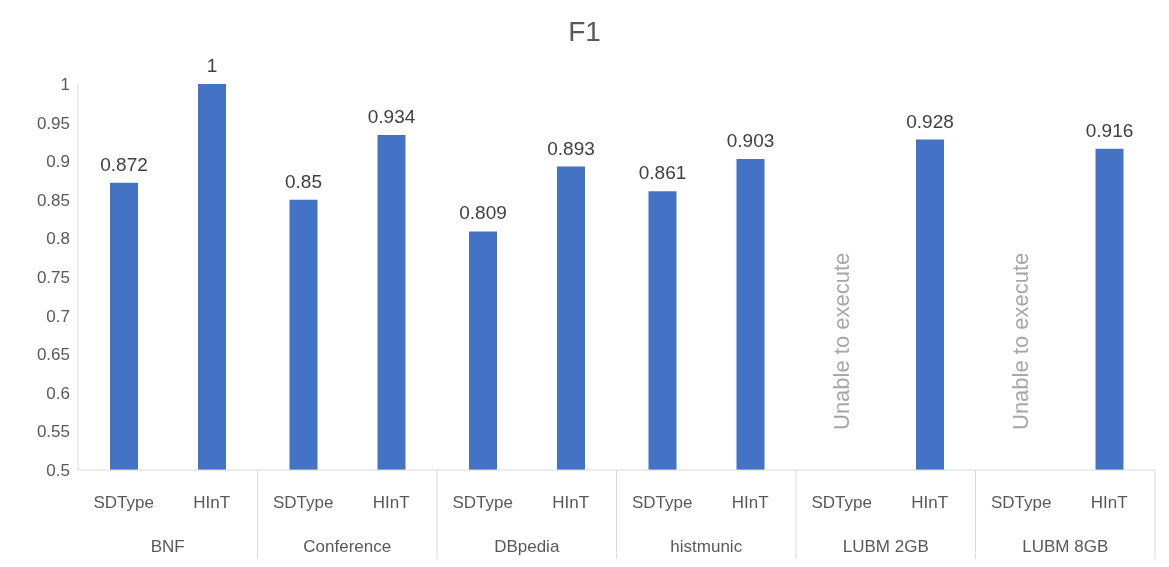  Describe the element at coordinates (662, 173) in the screenshot. I see `data-label: 0.861` at that location.